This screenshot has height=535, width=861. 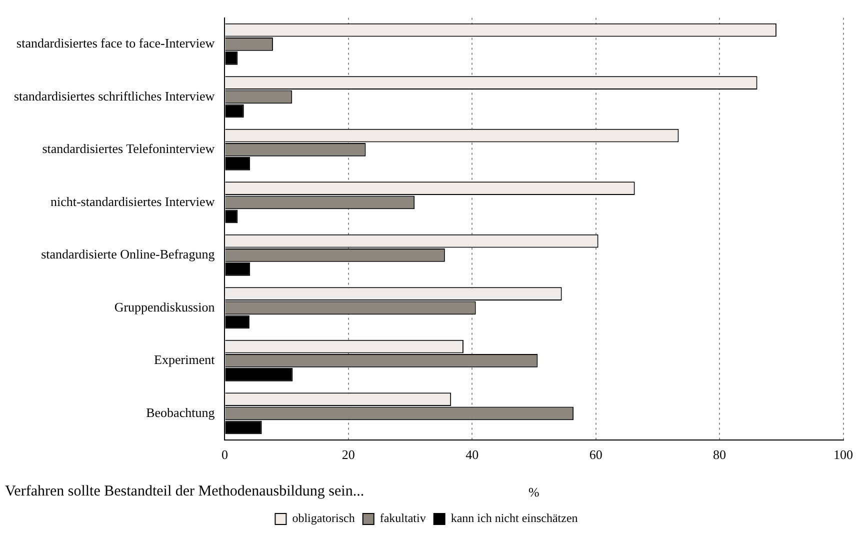 What do you see at coordinates (472, 454) in the screenshot?
I see `x-tick-label: 40` at bounding box center [472, 454].